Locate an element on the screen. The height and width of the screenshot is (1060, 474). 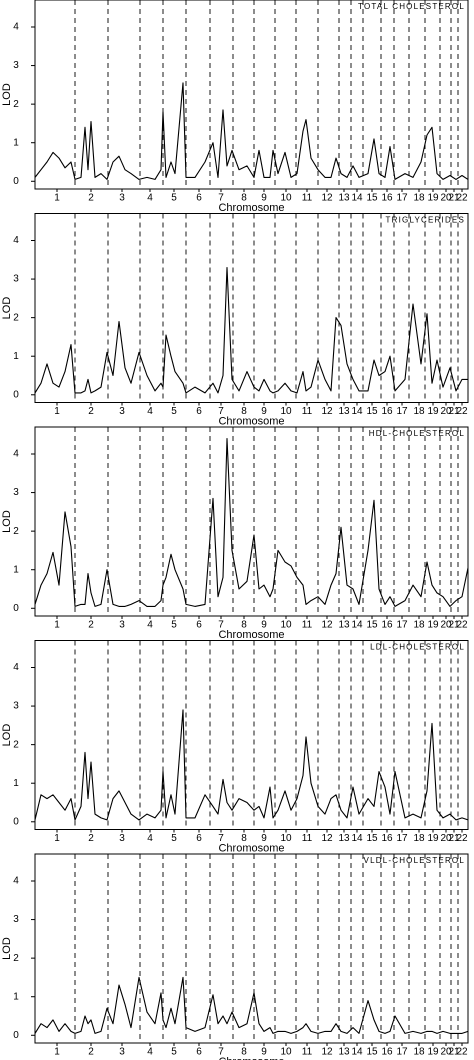
panel-annotation: TOTAL CHOLESTEROL is located at coordinates (411, 6).